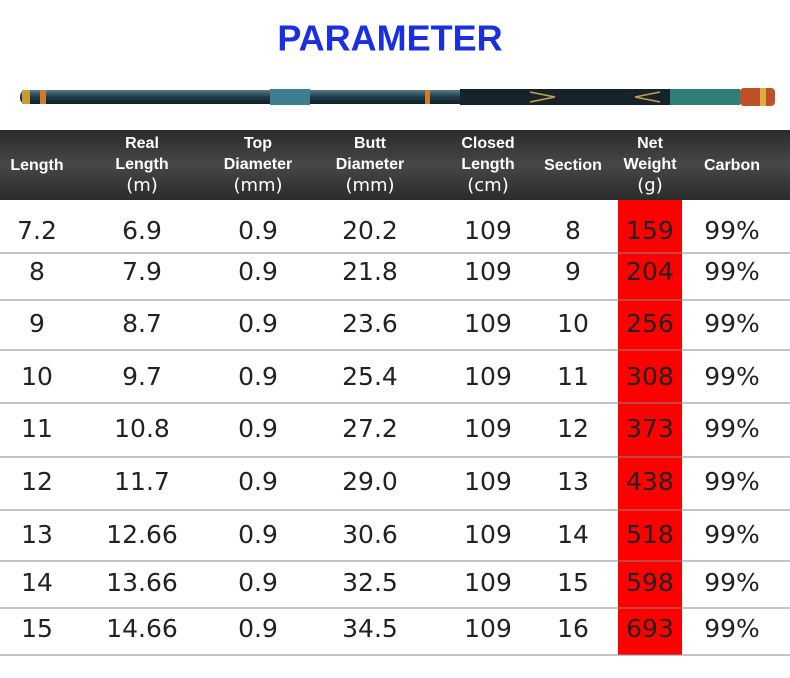 The width and height of the screenshot is (790, 678). What do you see at coordinates (650, 376) in the screenshot?
I see `cell: 308` at bounding box center [650, 376].